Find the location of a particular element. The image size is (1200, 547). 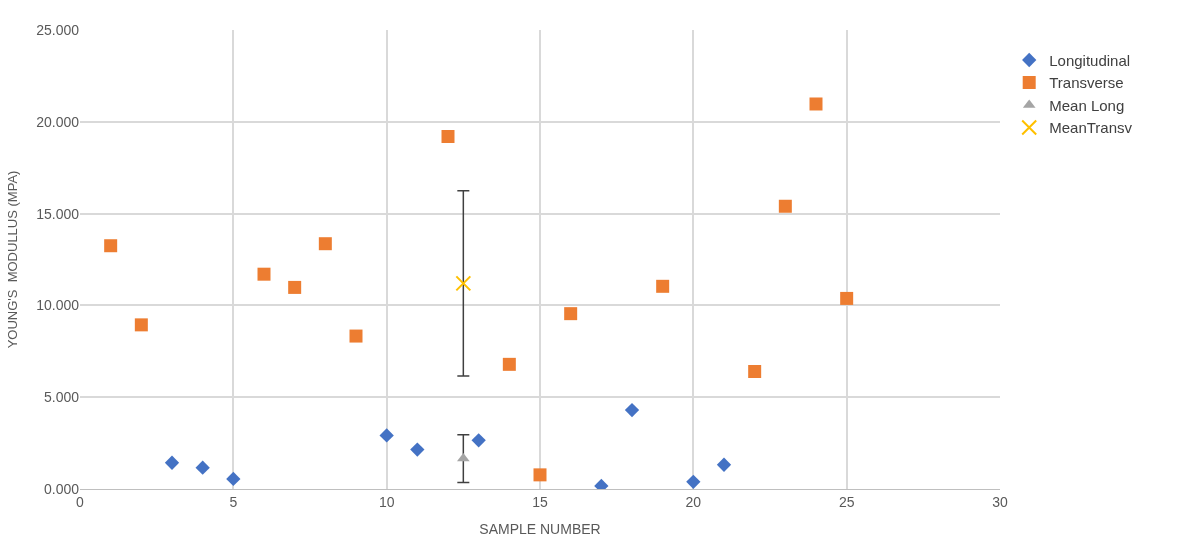

x-tick-label: 10 is located at coordinates (386, 501).